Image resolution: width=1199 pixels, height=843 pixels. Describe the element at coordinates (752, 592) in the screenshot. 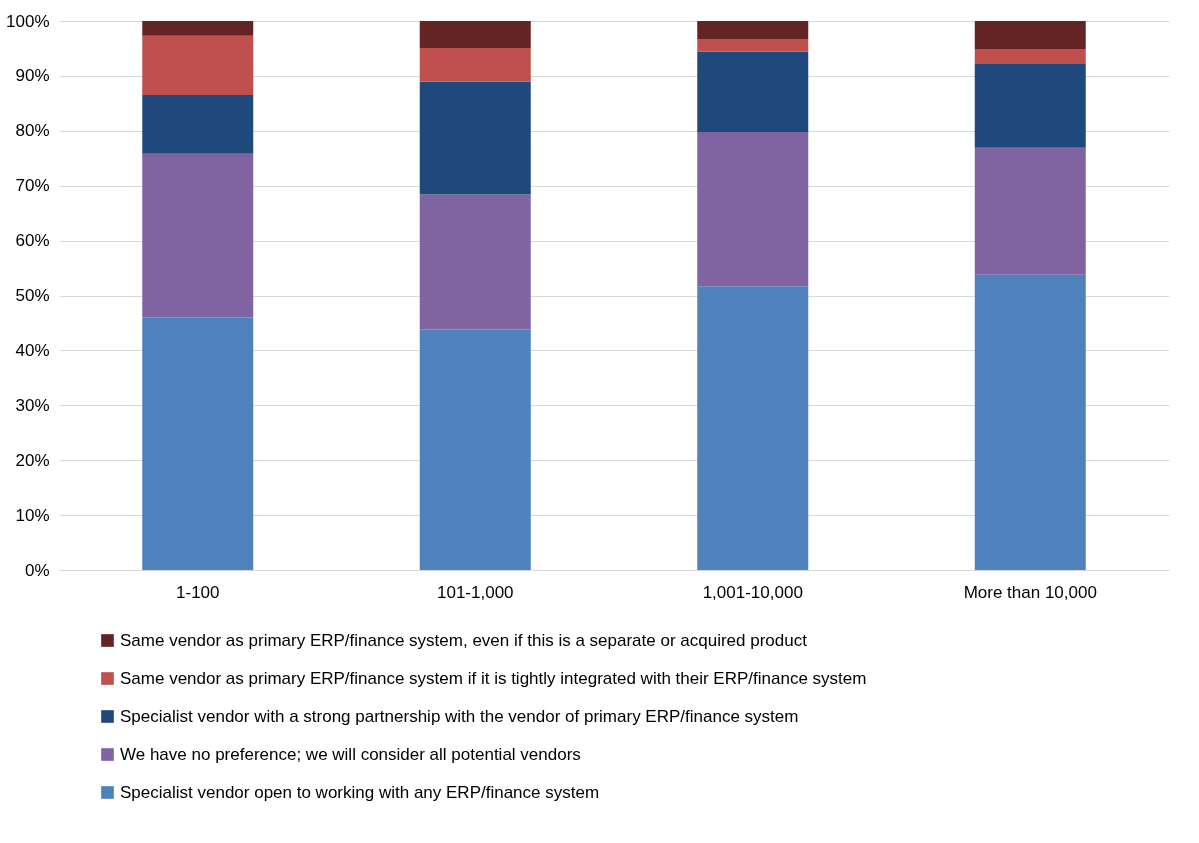

I see `x-tick-label: 1,001-10,000` at that location.